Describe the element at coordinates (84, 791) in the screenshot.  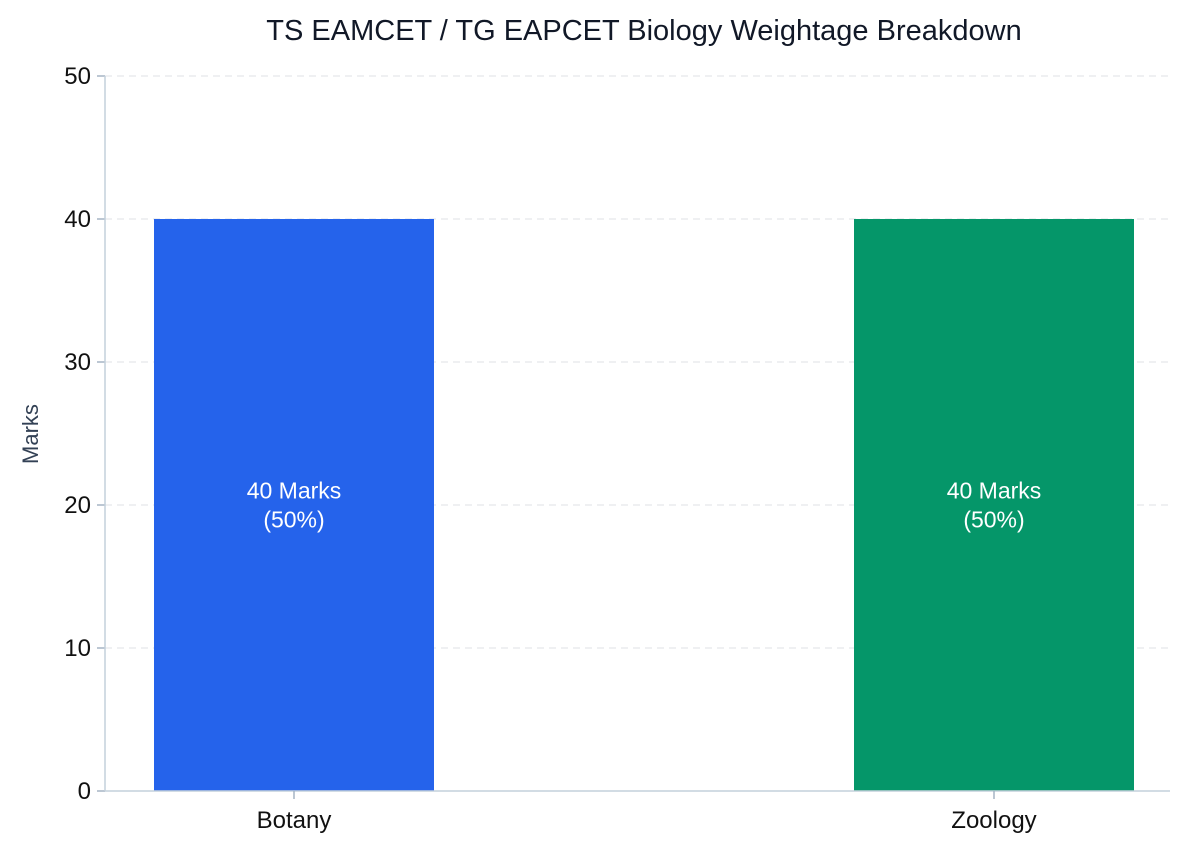
I see `y-tick-label: 0` at that location.